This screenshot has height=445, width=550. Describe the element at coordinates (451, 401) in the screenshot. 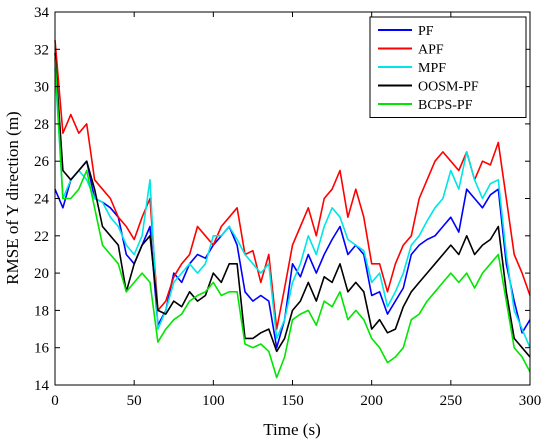

I see `x-tick-label: 250` at that location.